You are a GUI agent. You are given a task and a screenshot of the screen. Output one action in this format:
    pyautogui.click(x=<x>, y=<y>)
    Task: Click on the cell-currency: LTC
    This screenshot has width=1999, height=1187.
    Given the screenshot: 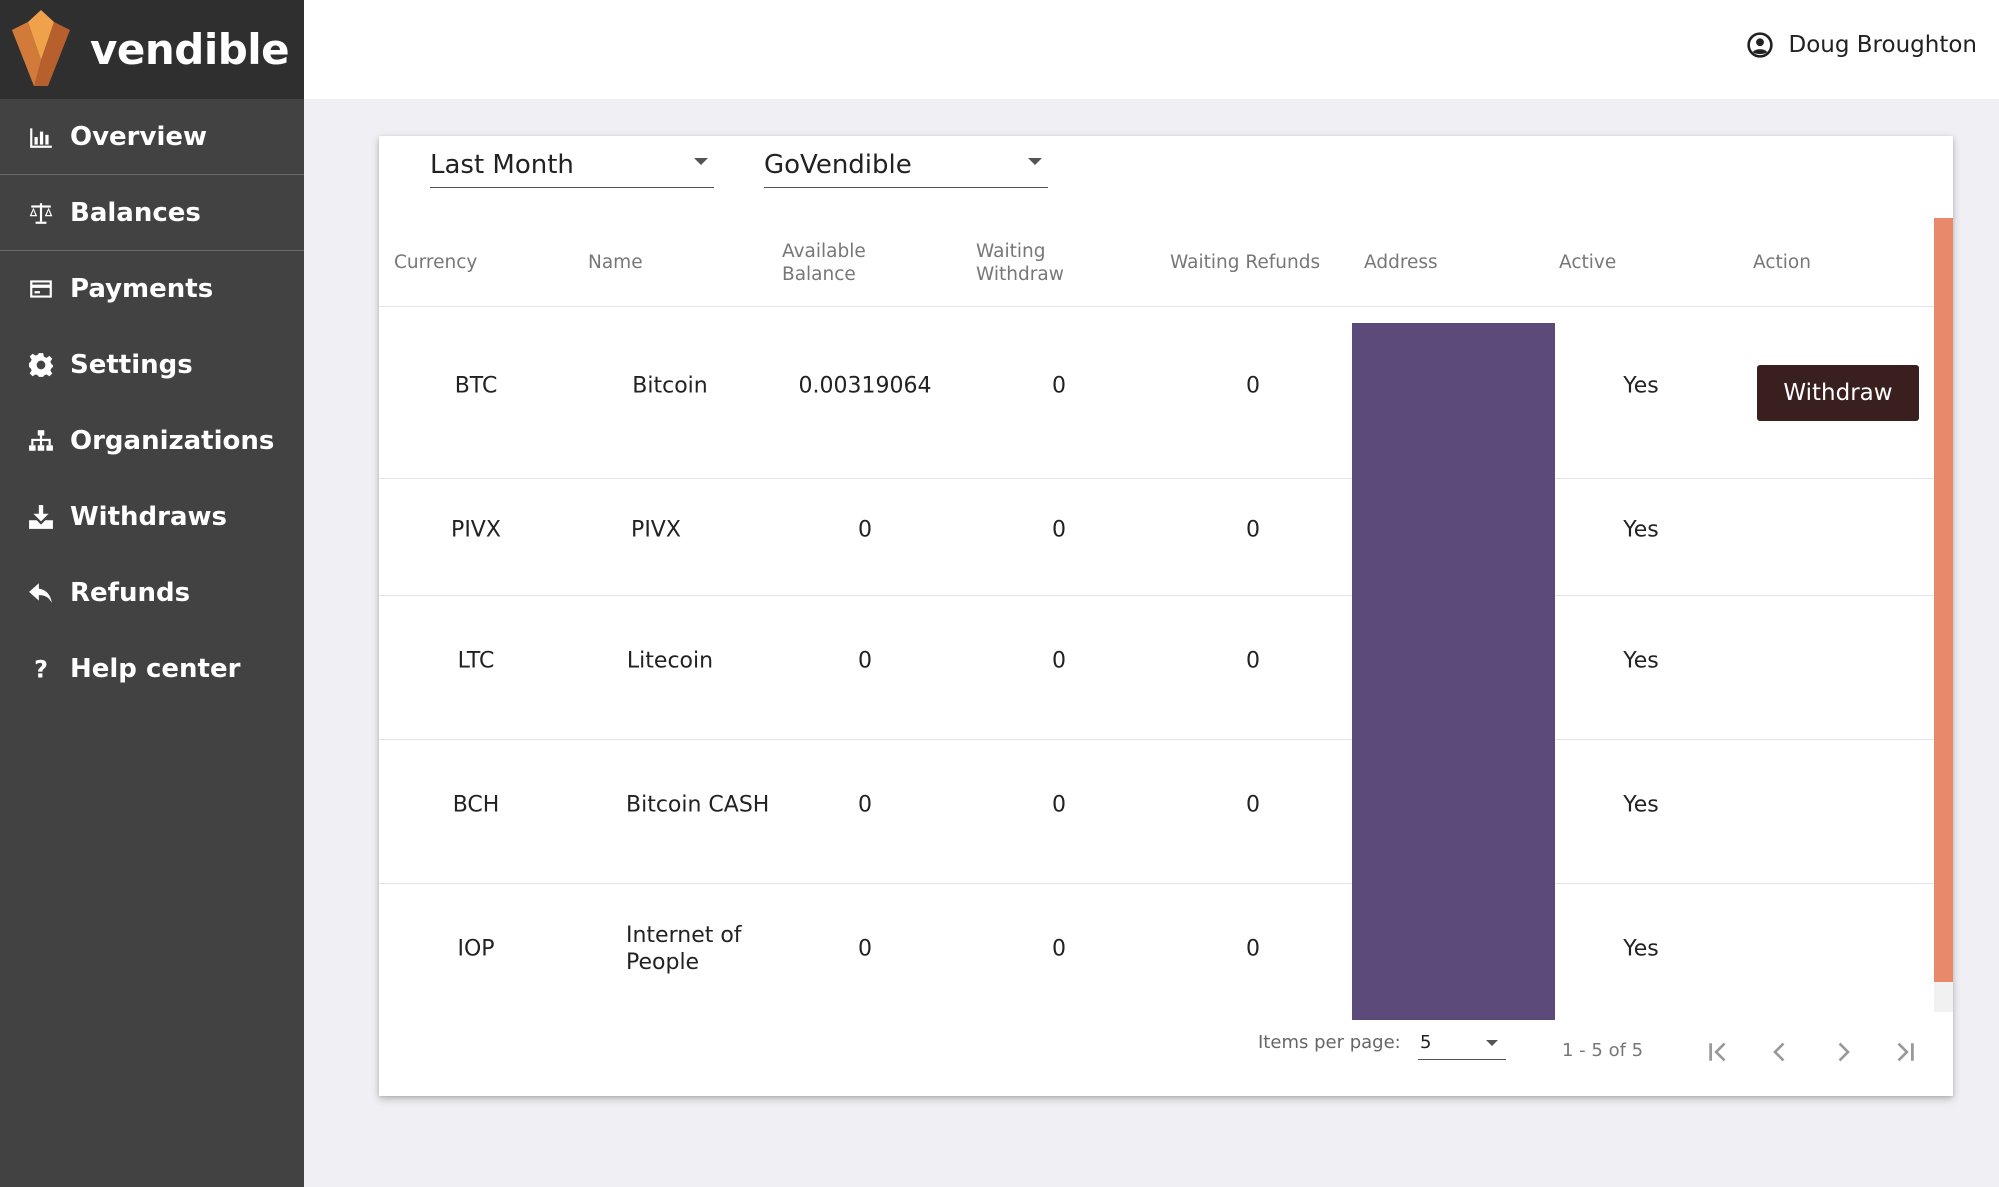 What is the action you would take?
    pyautogui.click(x=476, y=661)
    